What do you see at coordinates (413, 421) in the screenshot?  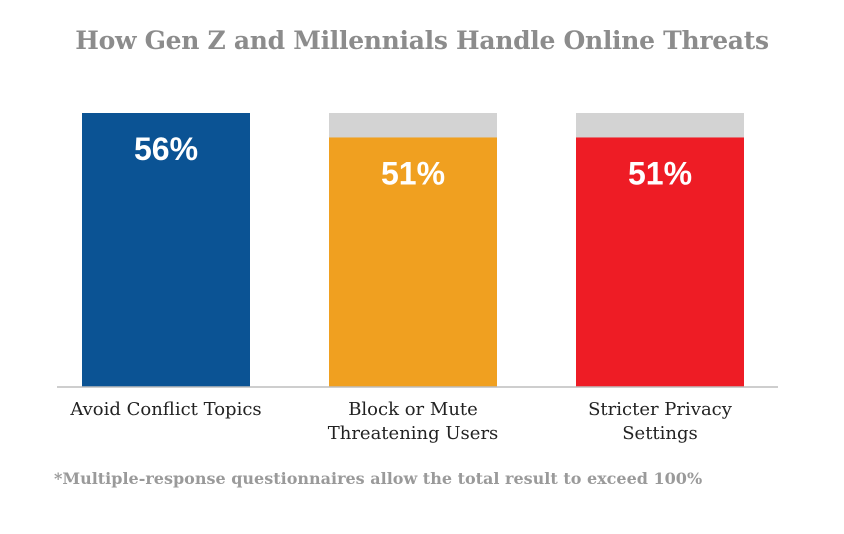 I see `category-label-1: Block or Mute Threatening Users` at bounding box center [413, 421].